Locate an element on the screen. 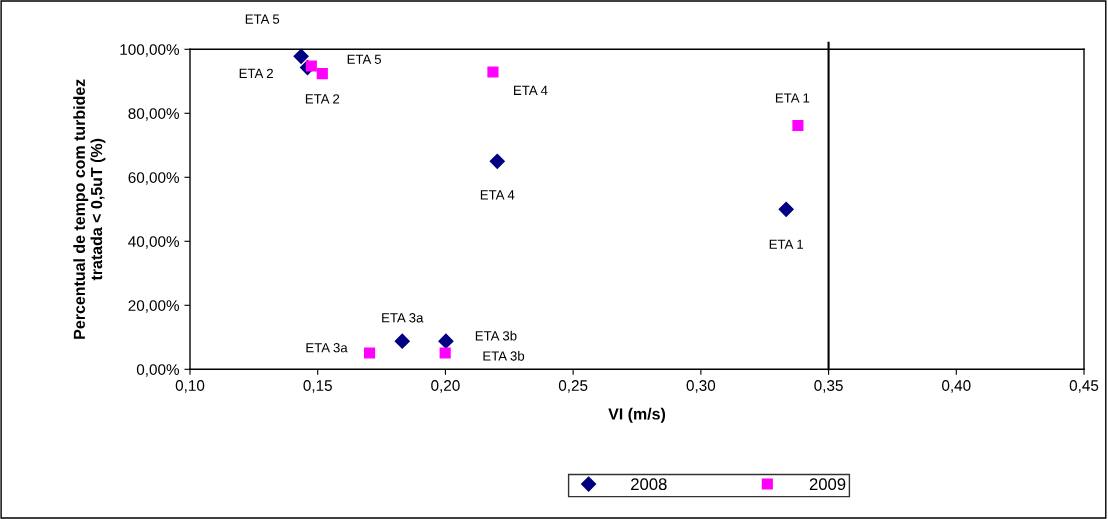 The height and width of the screenshot is (519, 1108). x-tick-label: 0,20 is located at coordinates (445, 386).